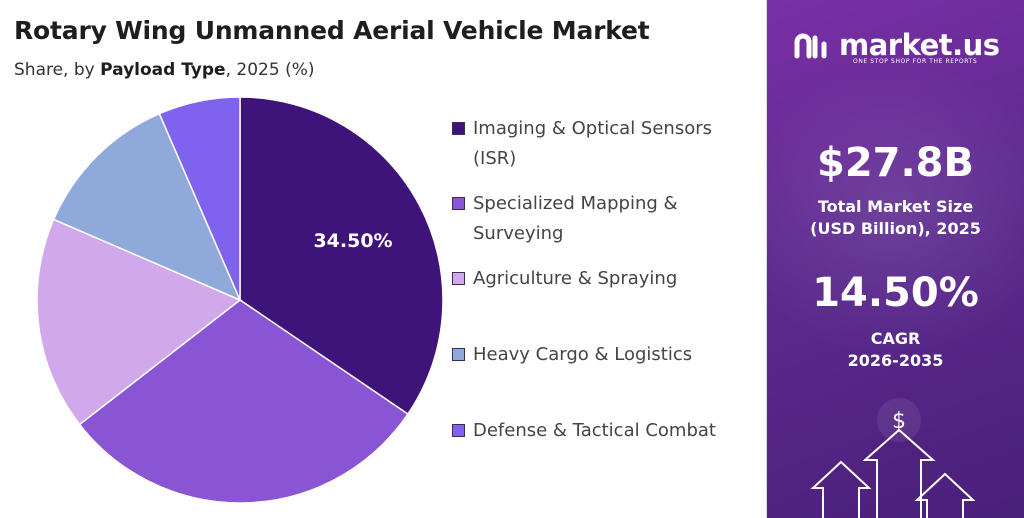 The width and height of the screenshot is (1024, 518). I want to click on legend-item: Specialized Mapping & Surveying, so click(600, 219).